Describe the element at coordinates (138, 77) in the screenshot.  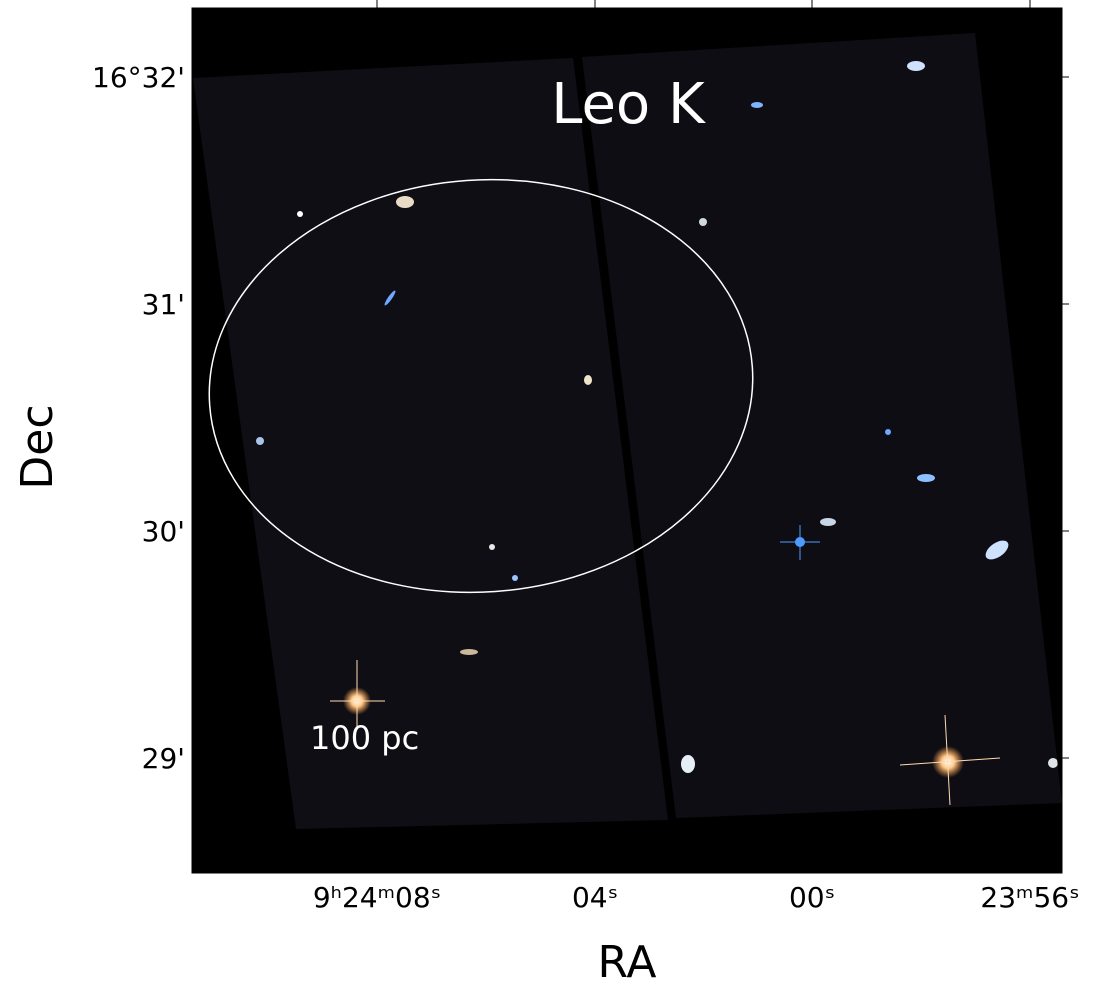
I see `y-tick-label: 16°32'` at that location.